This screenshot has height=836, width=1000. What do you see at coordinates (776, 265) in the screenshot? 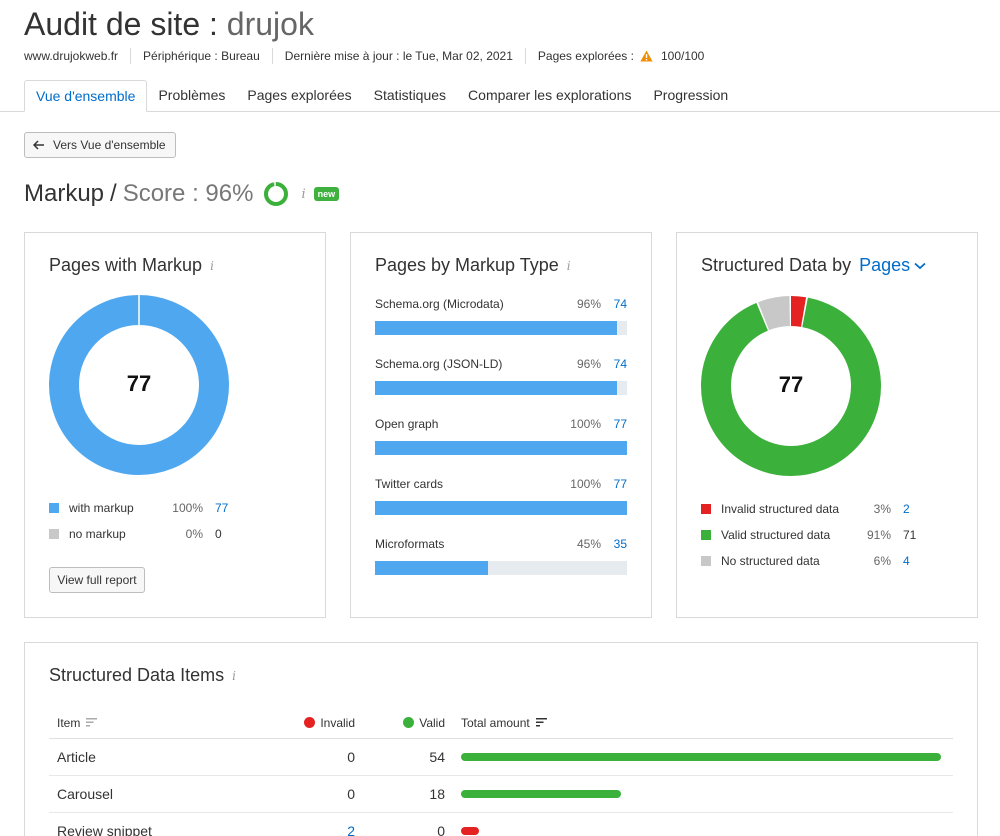
I see `card-title-text: Structured Data by` at bounding box center [776, 265].